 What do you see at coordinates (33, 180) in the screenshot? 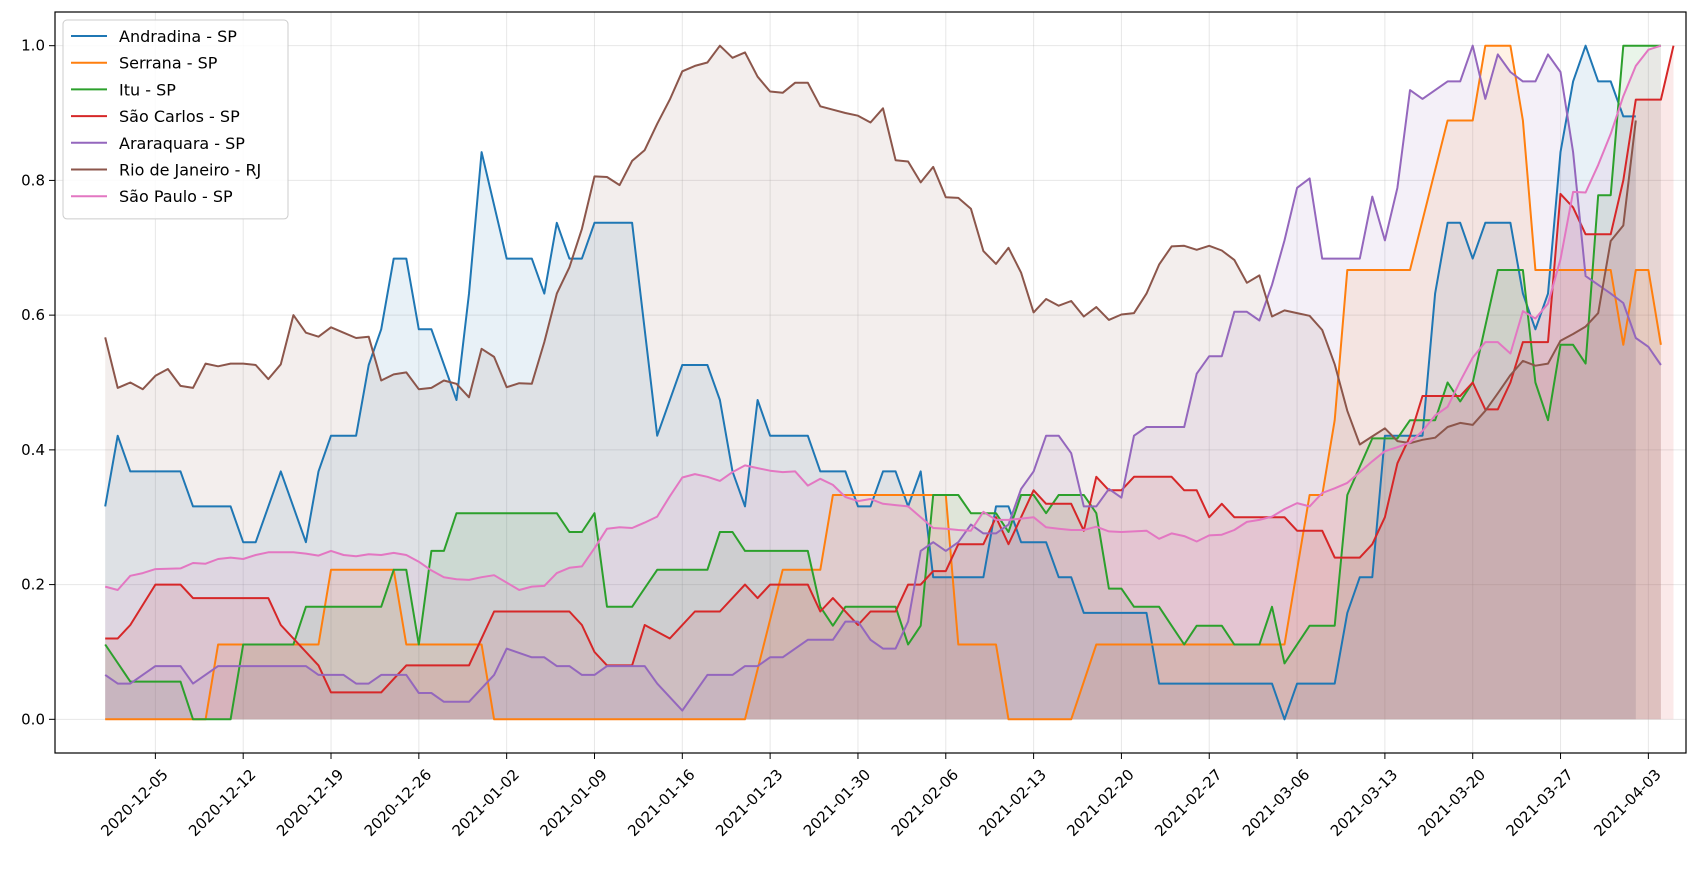
I see `y-tick-label: 0.8` at bounding box center [33, 180].